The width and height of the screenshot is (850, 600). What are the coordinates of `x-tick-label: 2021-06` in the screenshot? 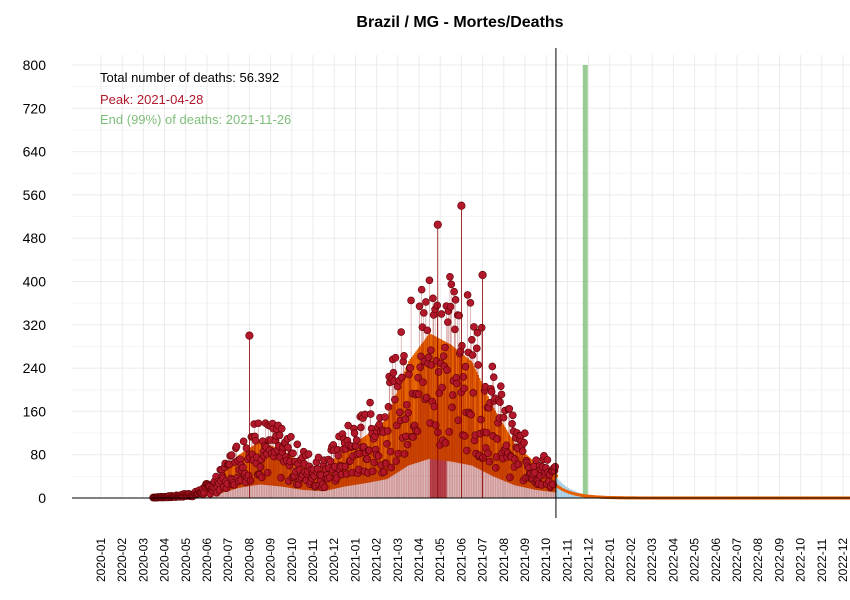 It's located at (461, 560).